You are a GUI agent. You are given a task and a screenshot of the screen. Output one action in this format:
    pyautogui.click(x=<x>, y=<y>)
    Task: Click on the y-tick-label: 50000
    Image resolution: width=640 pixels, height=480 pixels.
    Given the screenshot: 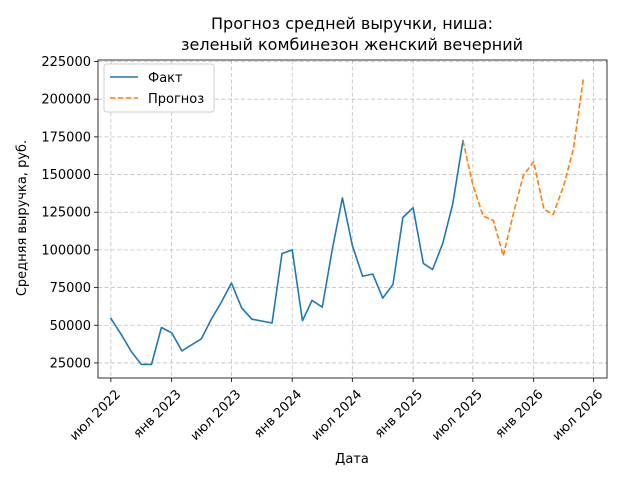 What is the action you would take?
    pyautogui.click(x=70, y=326)
    